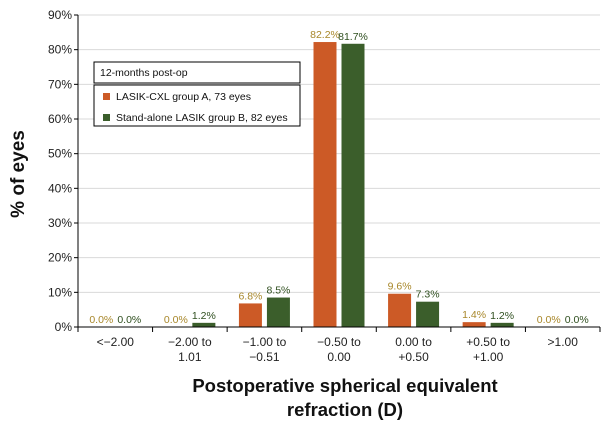  I want to click on data-label-series-0-cat-5: 1.4%, so click(474, 315).